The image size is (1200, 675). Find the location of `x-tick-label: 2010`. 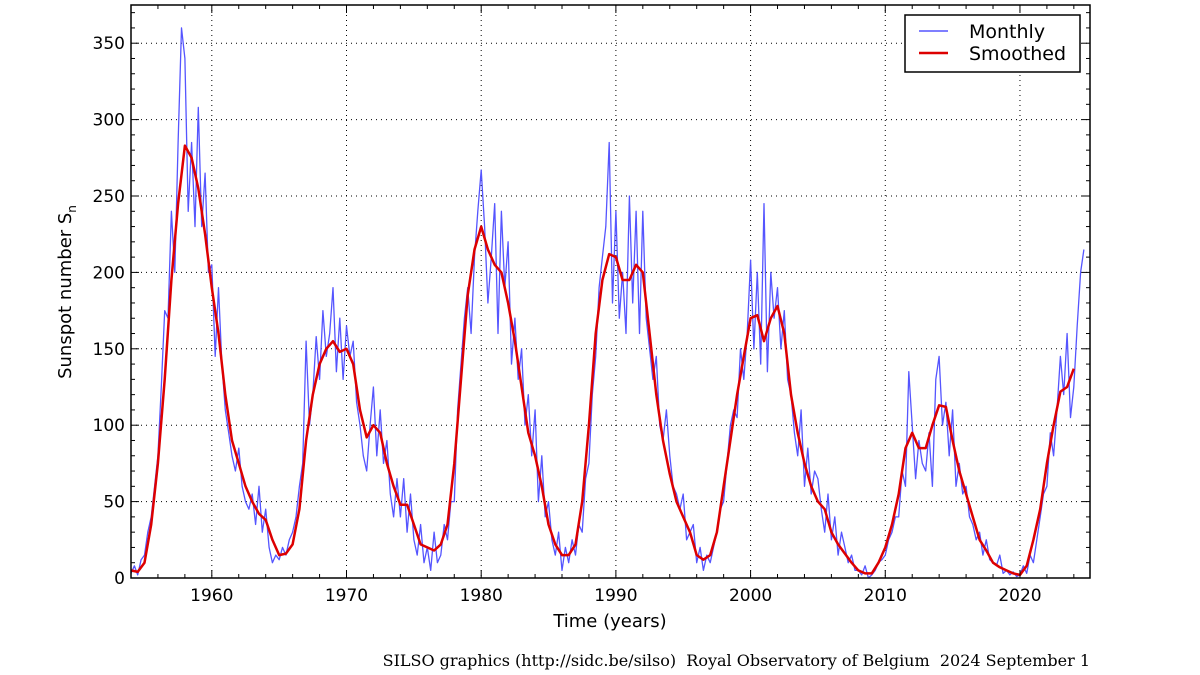

x-tick-label: 2010 is located at coordinates (885, 596).